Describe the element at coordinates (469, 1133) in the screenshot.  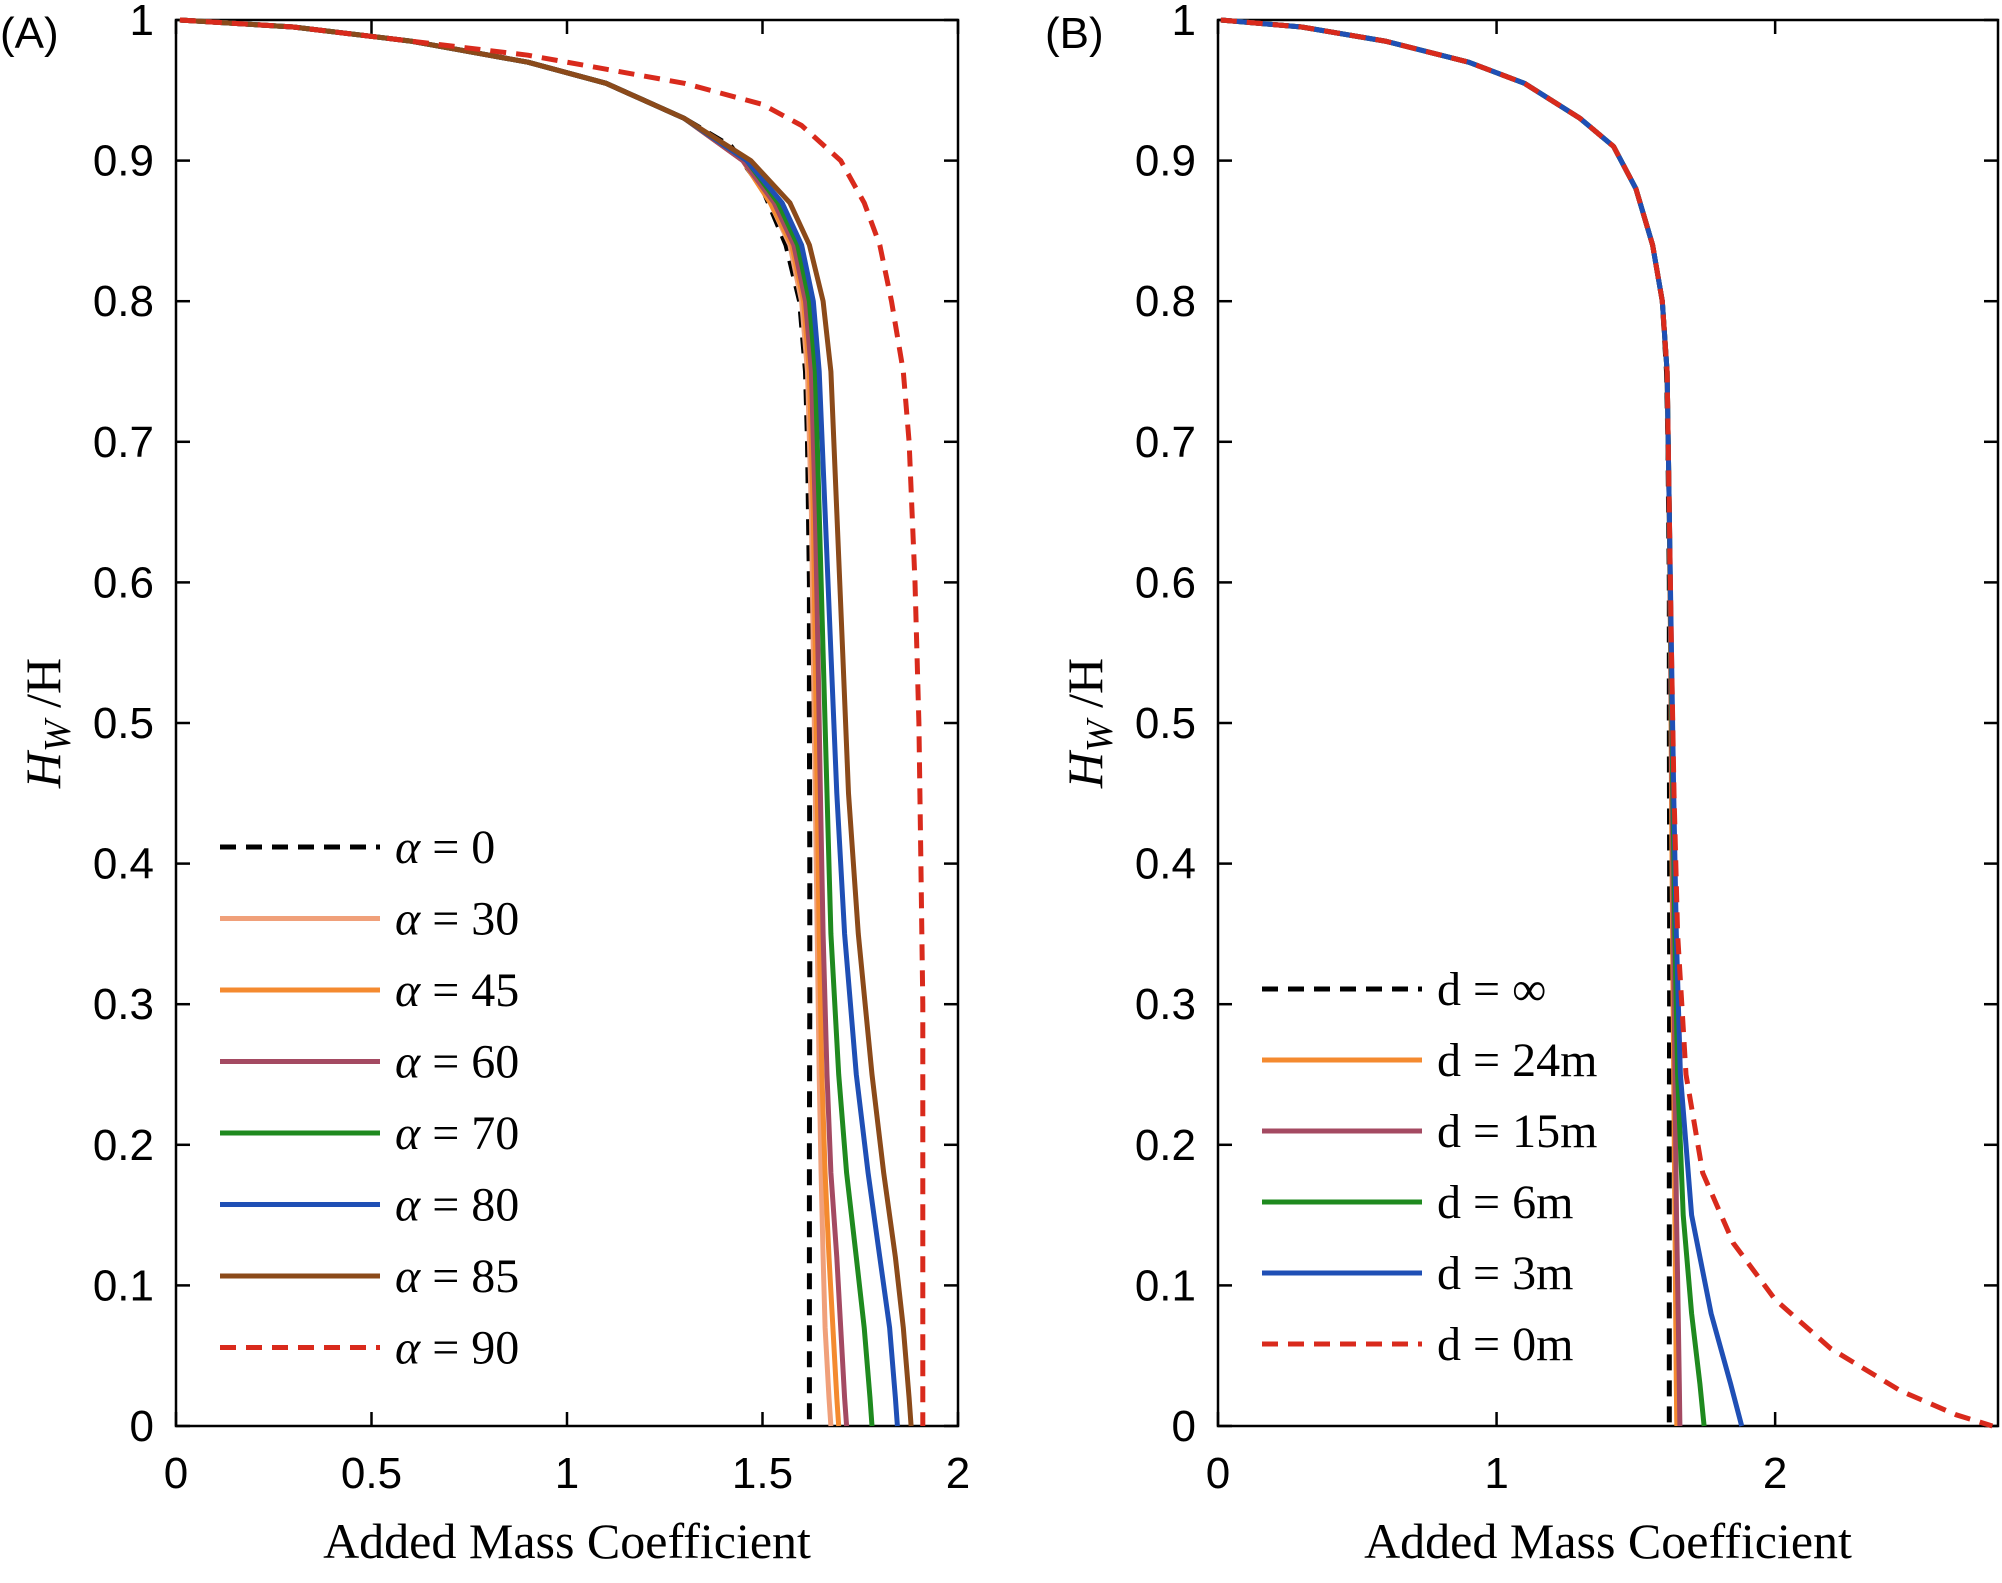
I see `legend-value: = 70` at that location.